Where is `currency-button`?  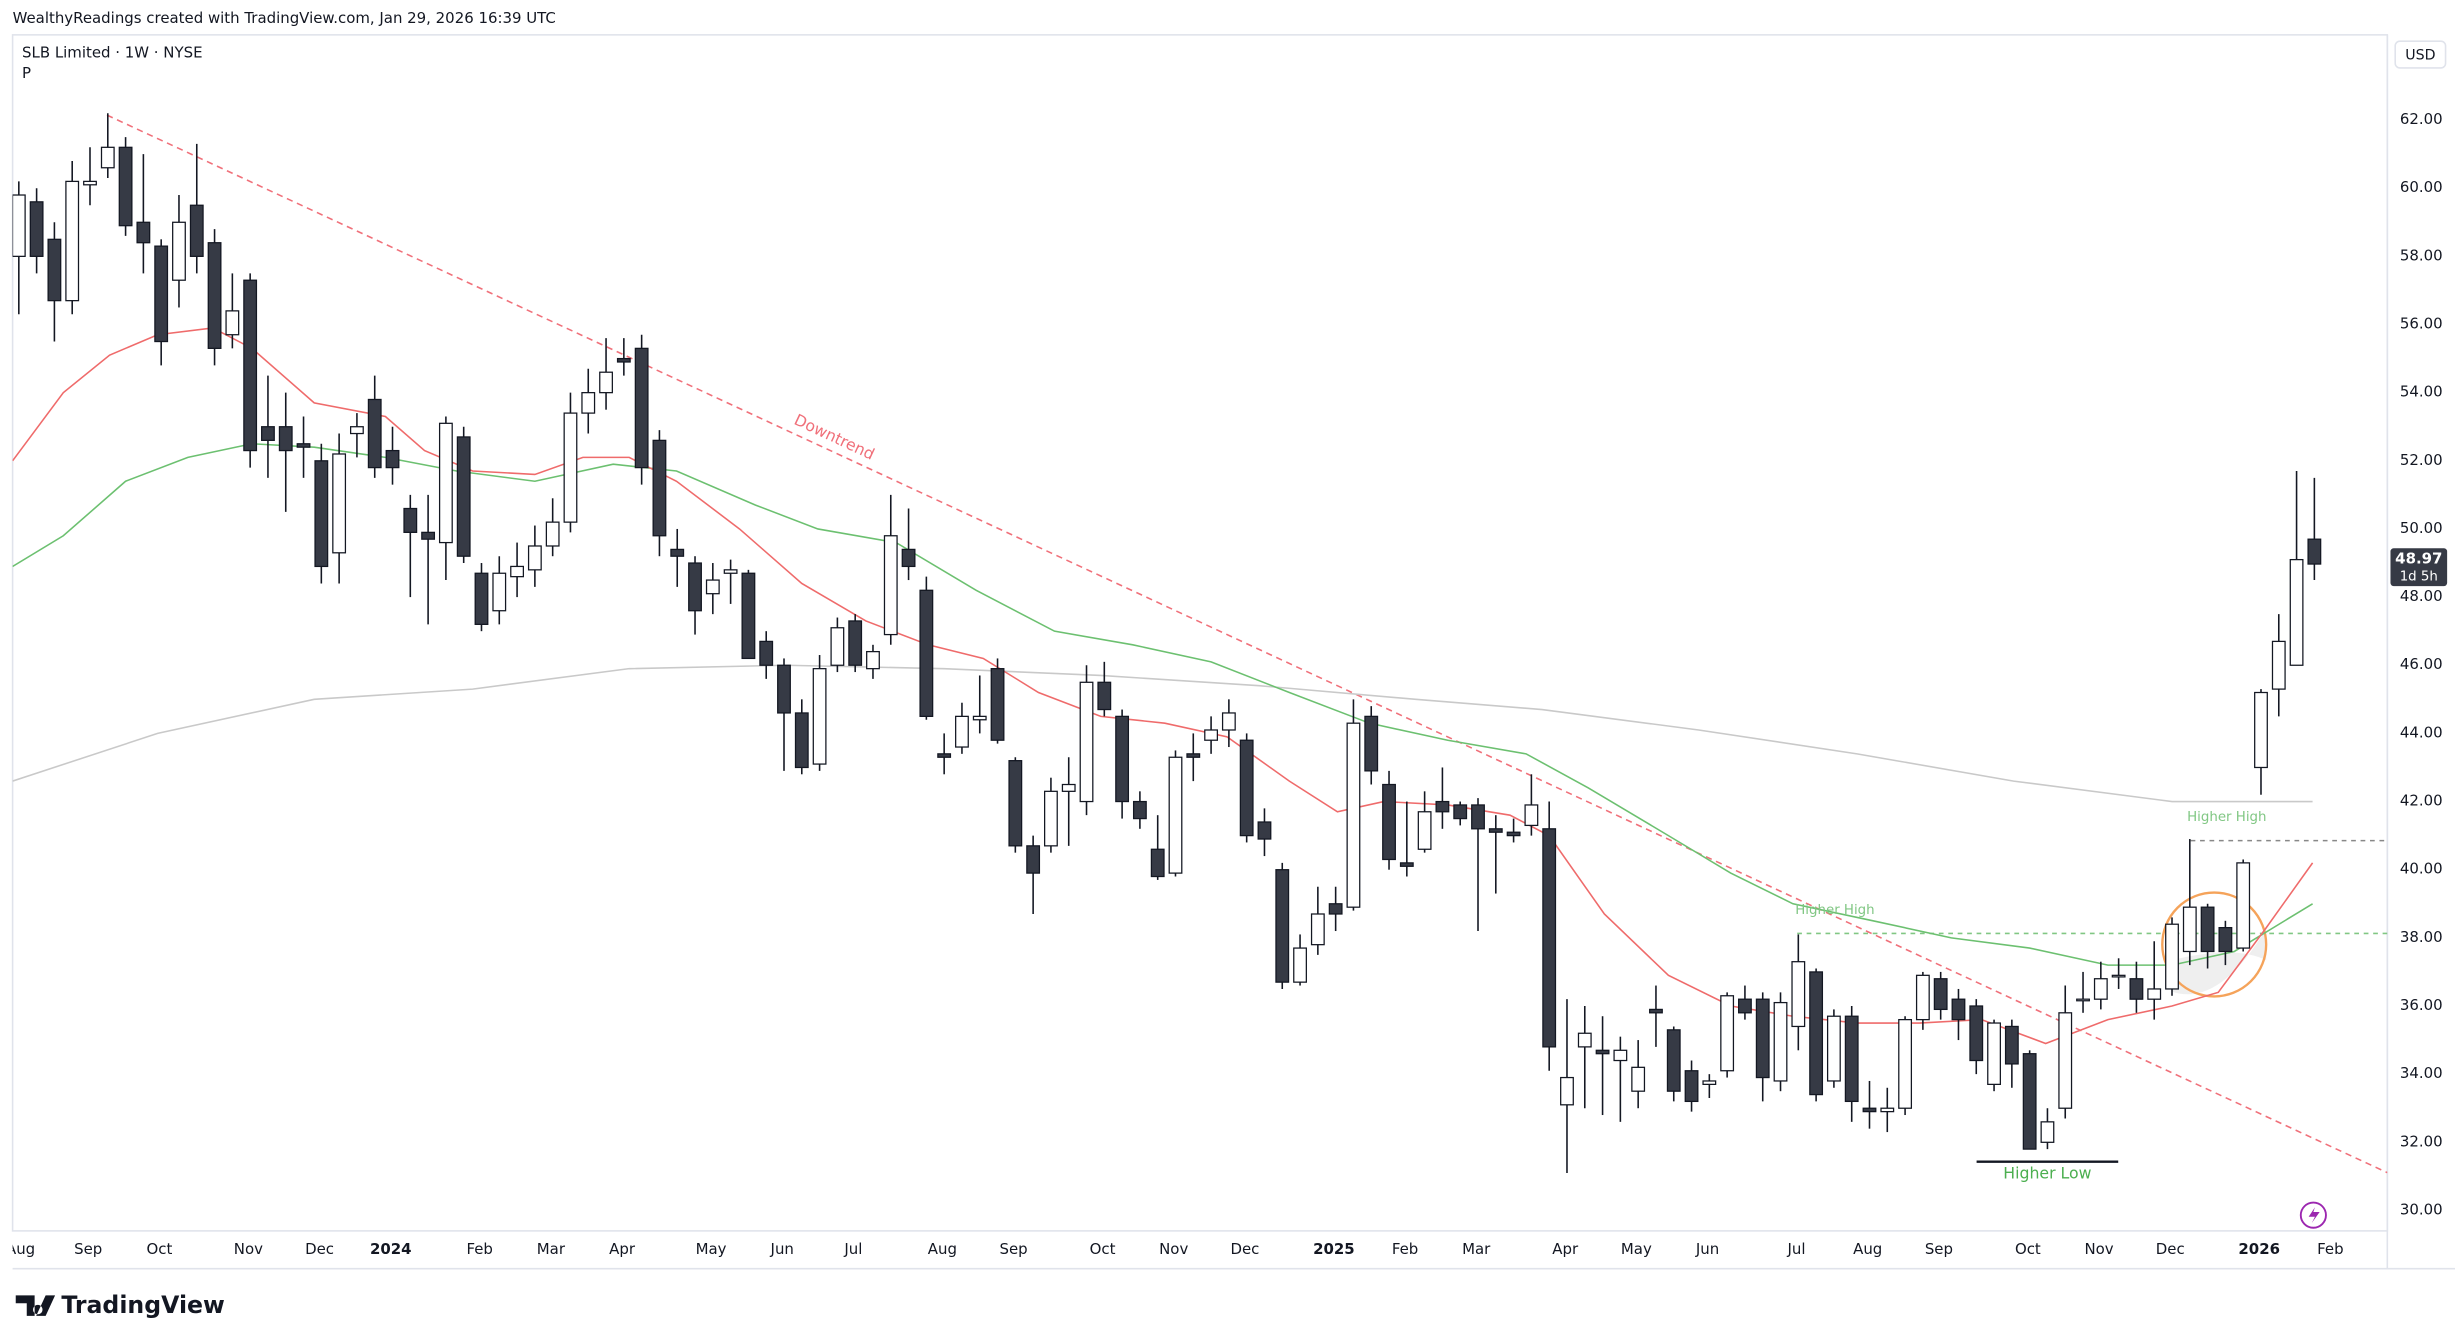 currency-button is located at coordinates (2420, 54).